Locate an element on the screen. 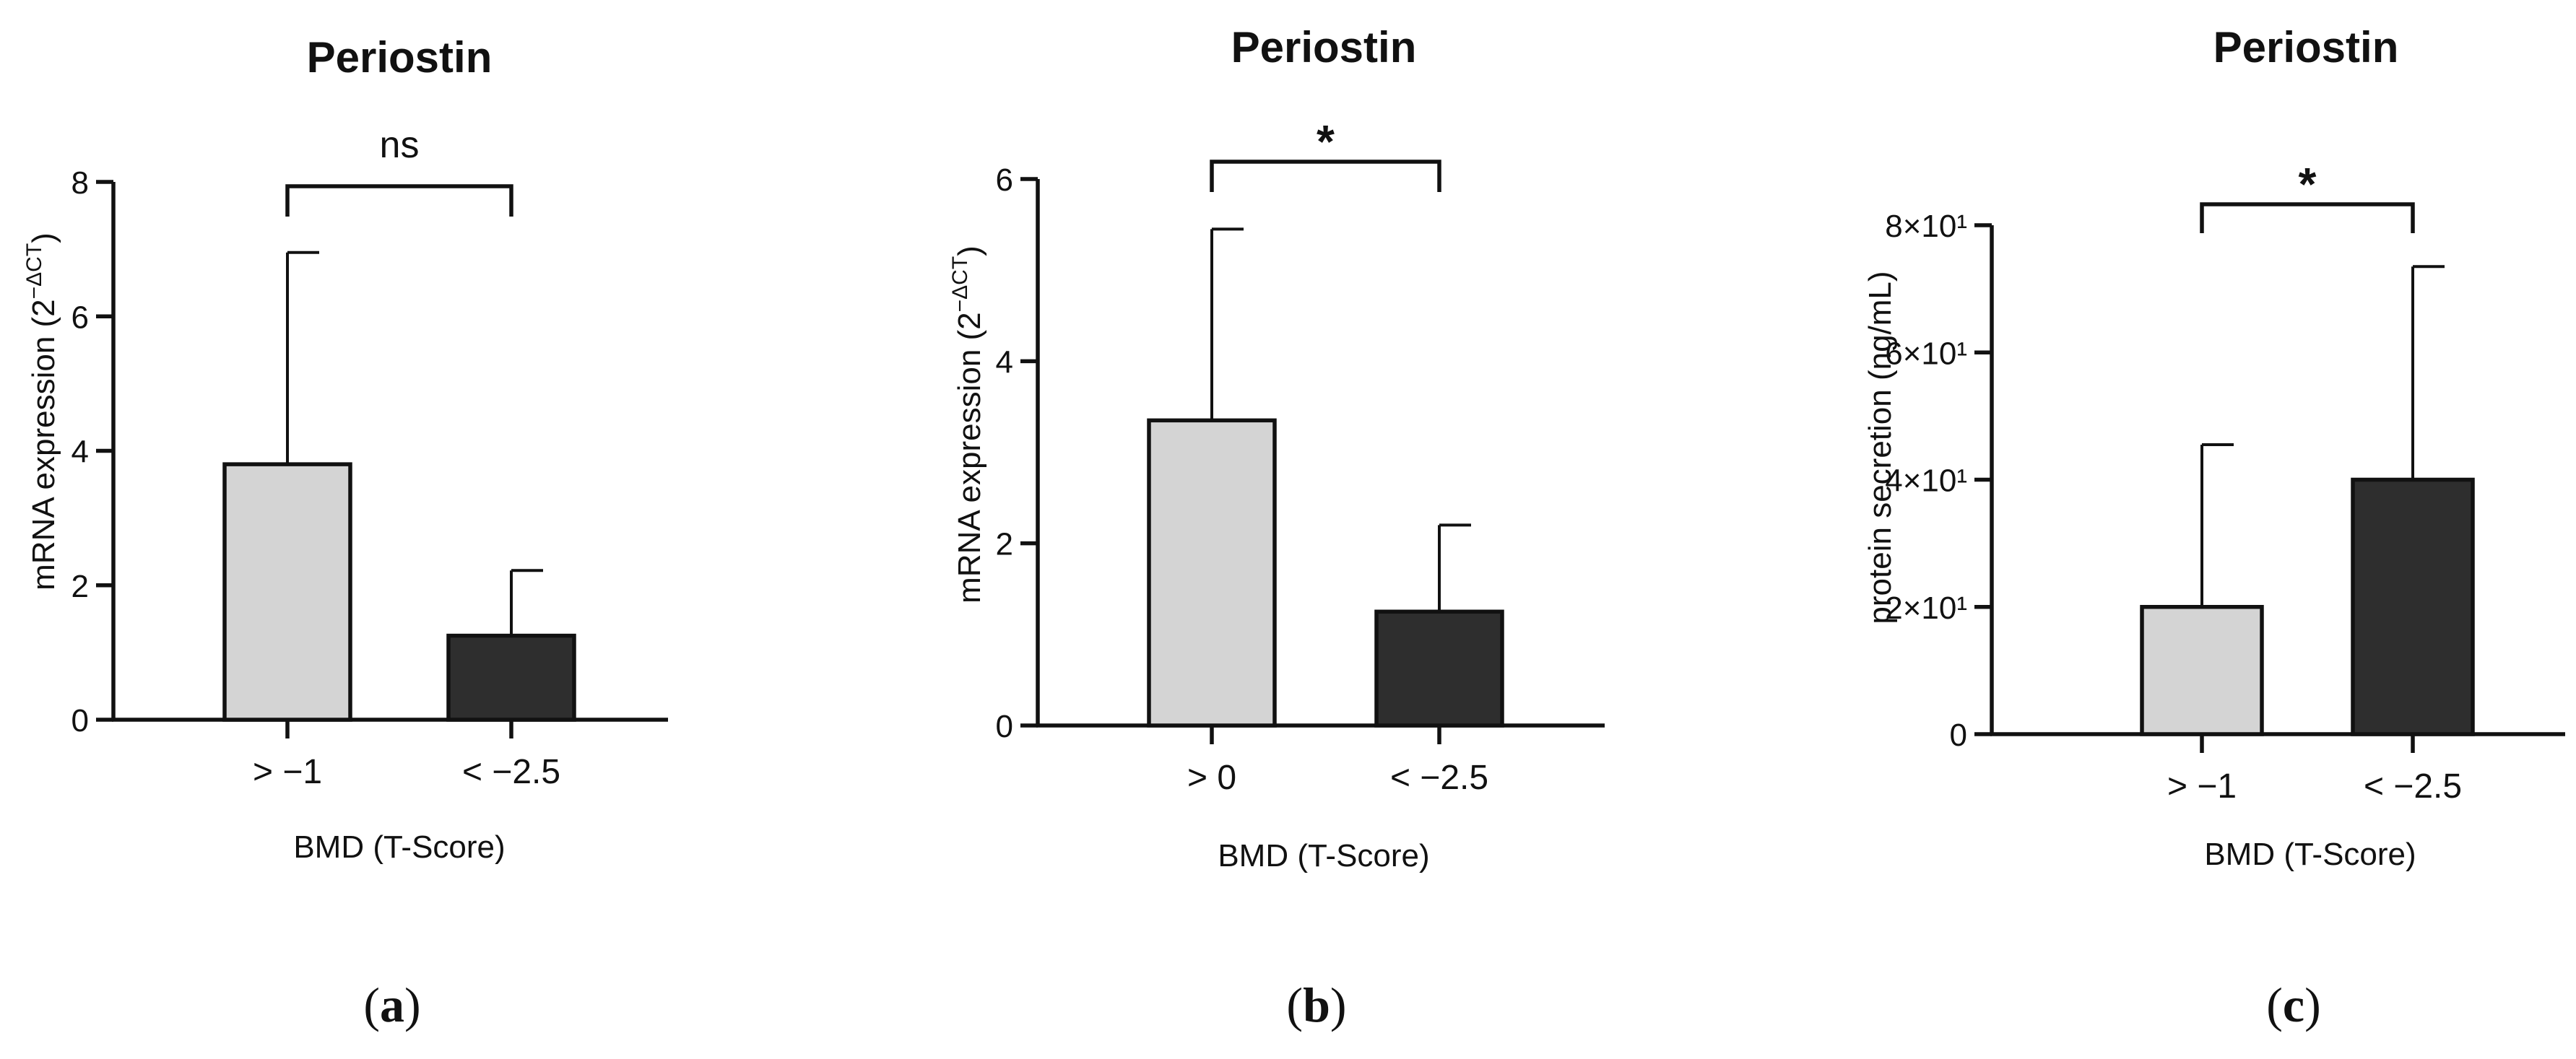 The image size is (2576, 1059). y-tick-label: 6×10¹ is located at coordinates (1926, 353).